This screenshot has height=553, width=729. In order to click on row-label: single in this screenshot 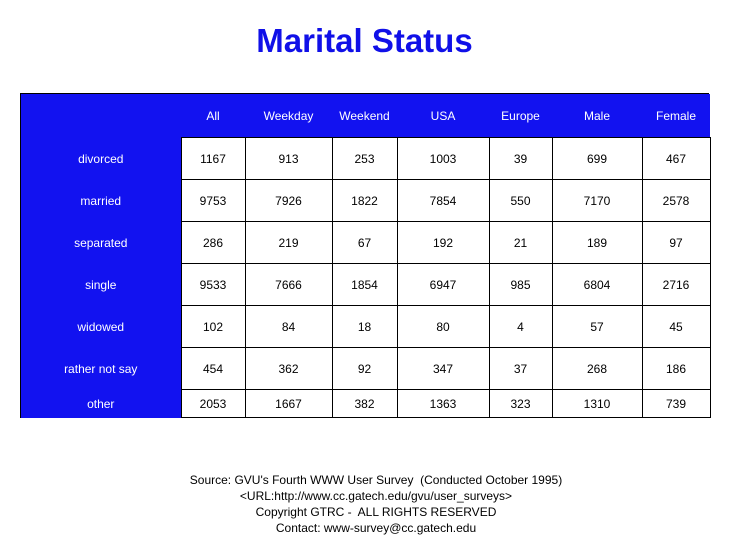, I will do `click(101, 284)`.